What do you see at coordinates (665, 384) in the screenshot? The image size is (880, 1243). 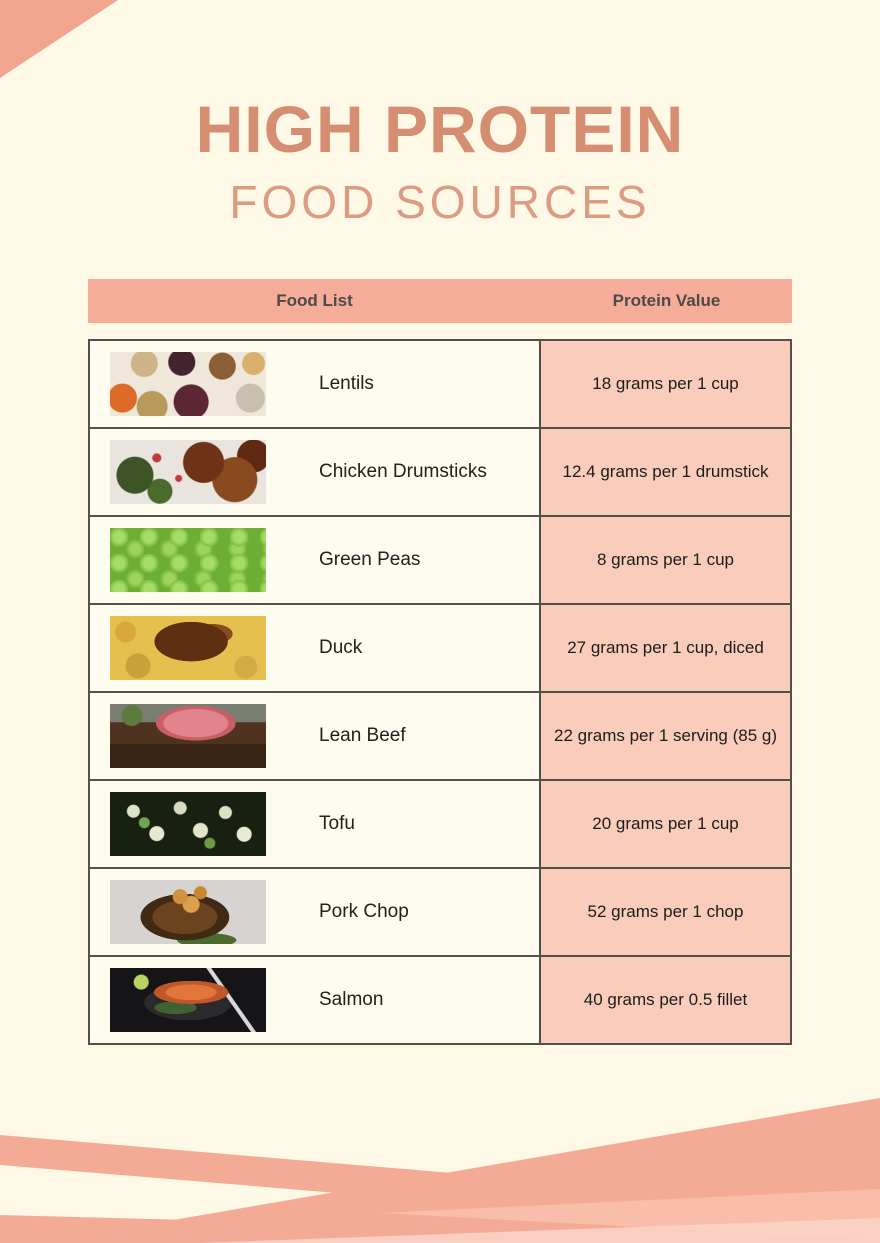 I see `protein-value: 18 grams per 1 cup` at bounding box center [665, 384].